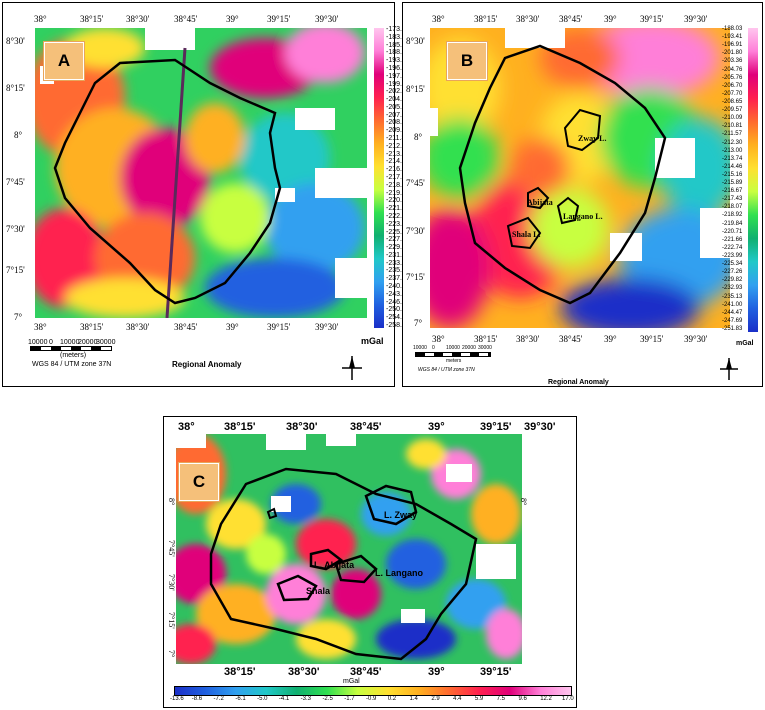 This screenshot has width=765, height=710. What do you see at coordinates (435, 699) in the screenshot?
I see `colorbar-value: 2.9` at bounding box center [435, 699].